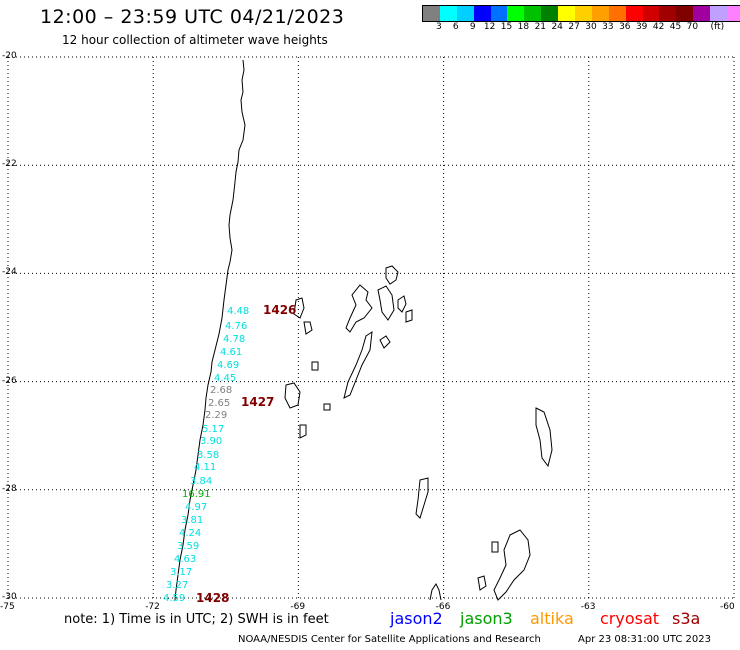 Image resolution: width=740 pixels, height=650 pixels. What do you see at coordinates (185, 559) in the screenshot?
I see `wave-height-label: 4.63` at bounding box center [185, 559].